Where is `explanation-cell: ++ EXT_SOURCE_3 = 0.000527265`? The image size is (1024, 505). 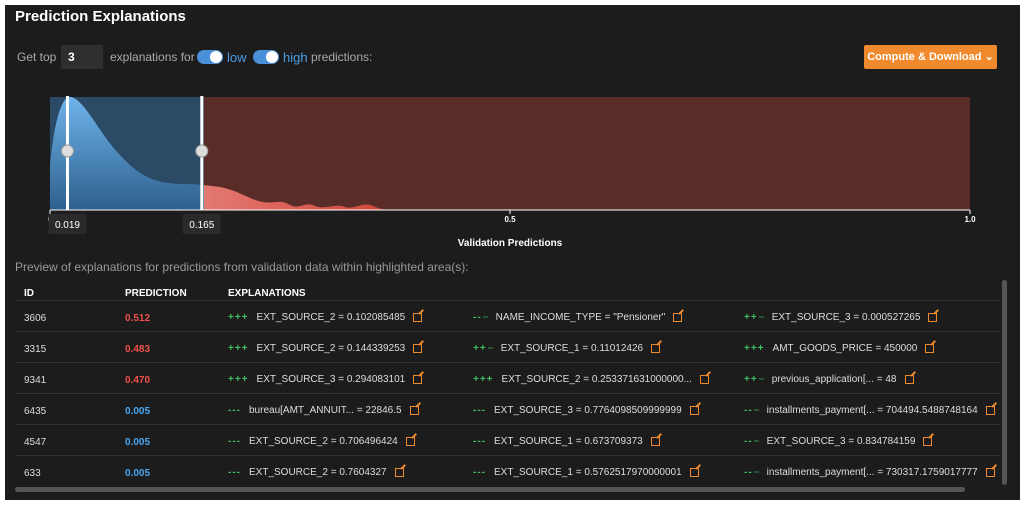 explanation-cell: ++ EXT_SOURCE_3 = 0.000527265 is located at coordinates (841, 317).